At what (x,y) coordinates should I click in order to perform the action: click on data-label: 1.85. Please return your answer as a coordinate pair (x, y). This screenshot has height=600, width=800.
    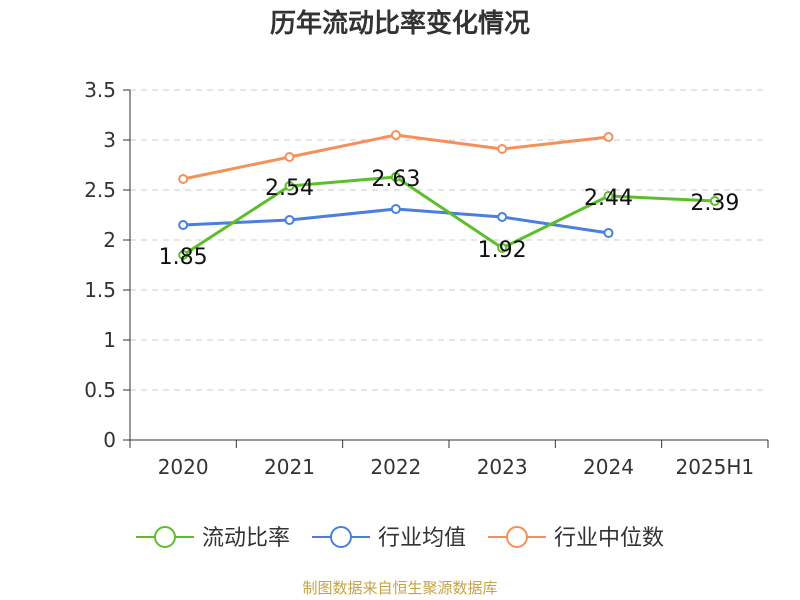
    Looking at the image, I should click on (183, 257).